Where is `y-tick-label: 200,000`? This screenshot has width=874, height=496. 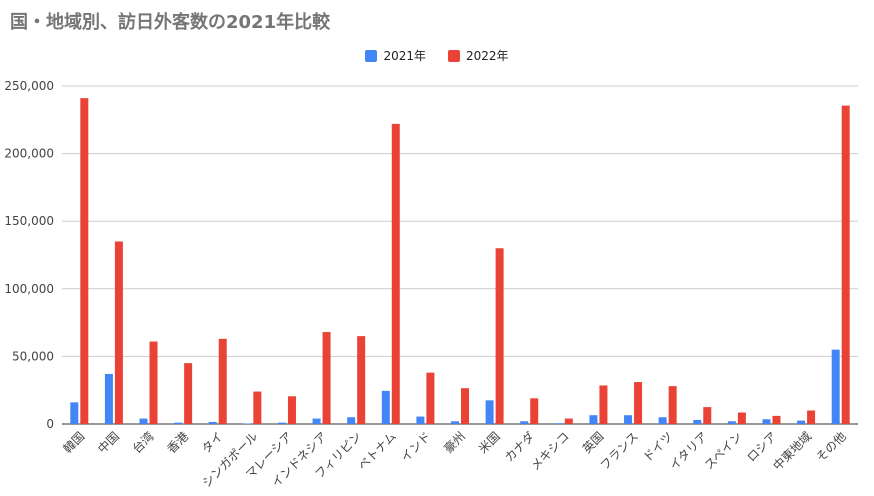 y-tick-label: 200,000 is located at coordinates (29, 154).